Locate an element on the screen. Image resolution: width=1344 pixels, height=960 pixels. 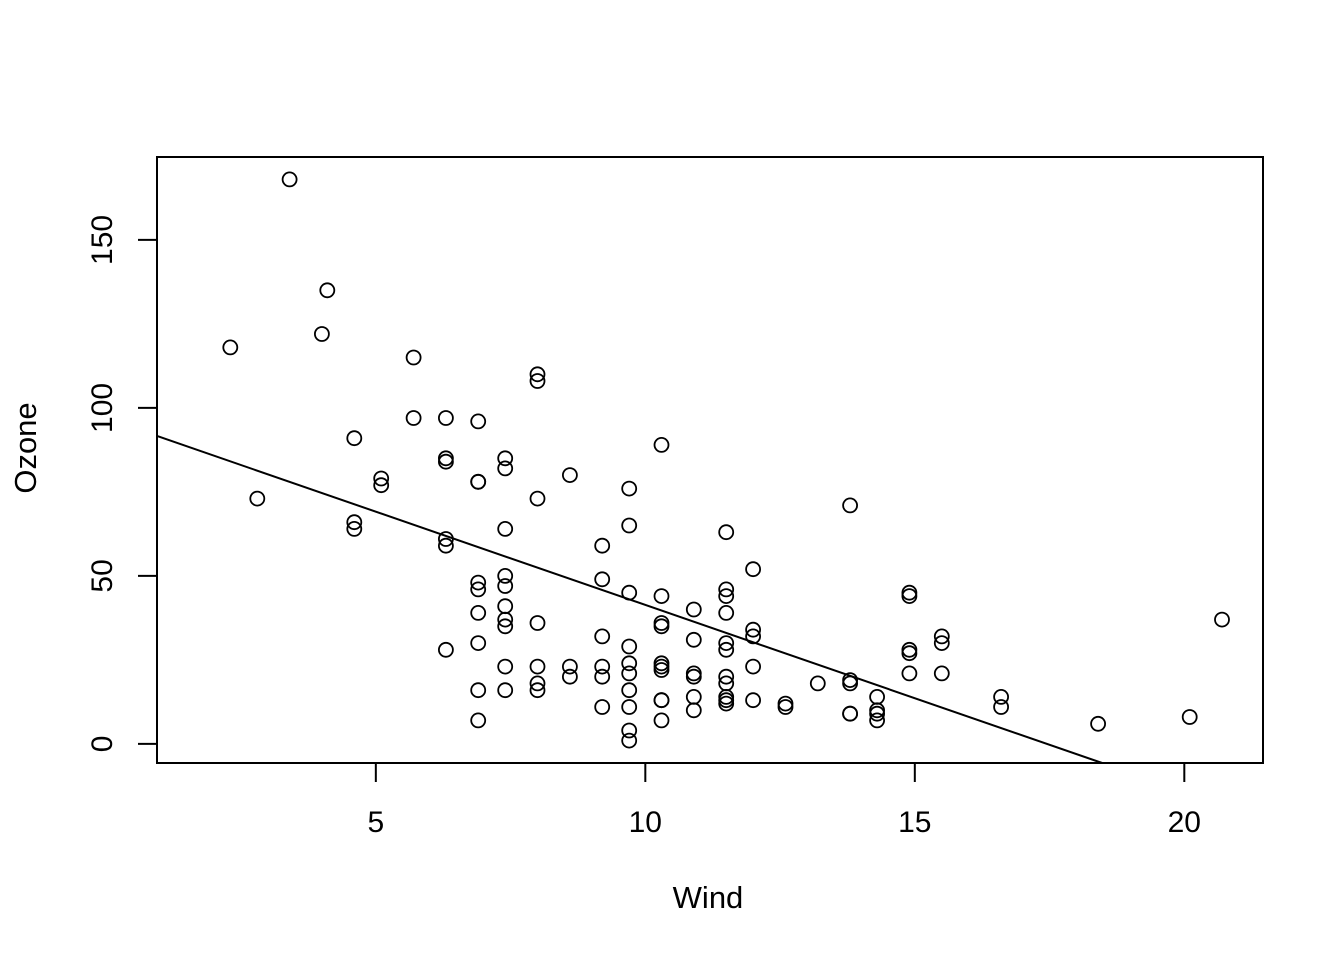
y-tick-label: 0 is located at coordinates (102, 744).